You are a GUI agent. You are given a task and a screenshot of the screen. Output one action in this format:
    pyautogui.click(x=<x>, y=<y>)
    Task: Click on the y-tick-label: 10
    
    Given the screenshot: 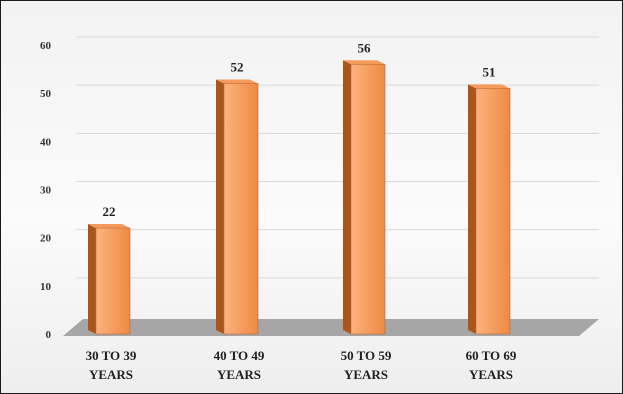 What is the action you would take?
    pyautogui.click(x=46, y=287)
    